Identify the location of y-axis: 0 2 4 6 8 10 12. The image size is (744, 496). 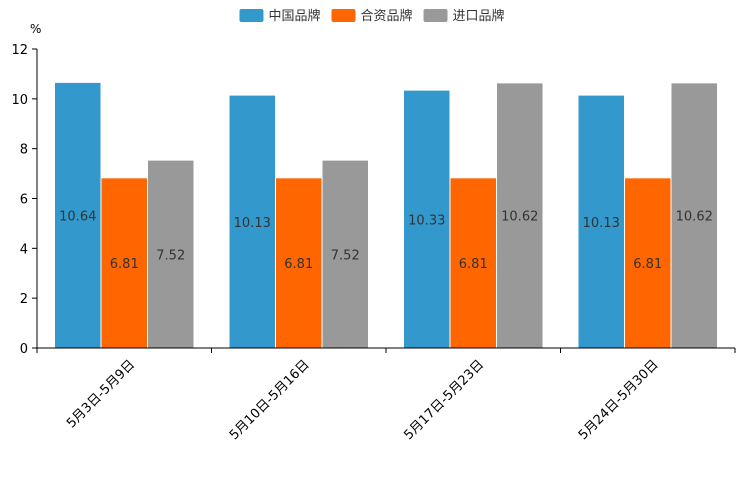
(24, 200).